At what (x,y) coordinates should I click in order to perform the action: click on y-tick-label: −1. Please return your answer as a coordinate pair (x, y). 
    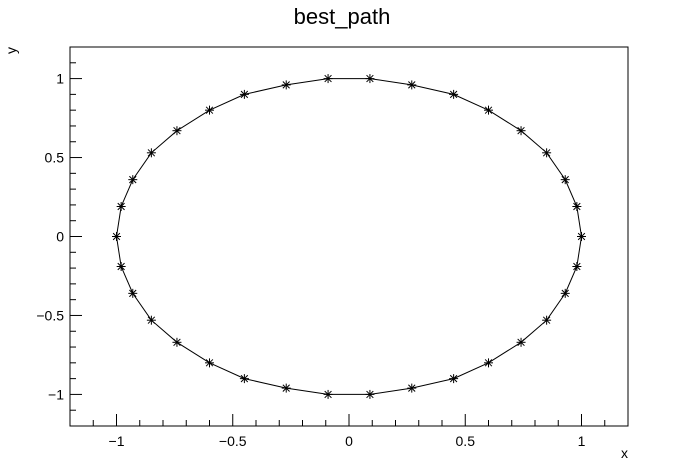
    Looking at the image, I should click on (56, 394).